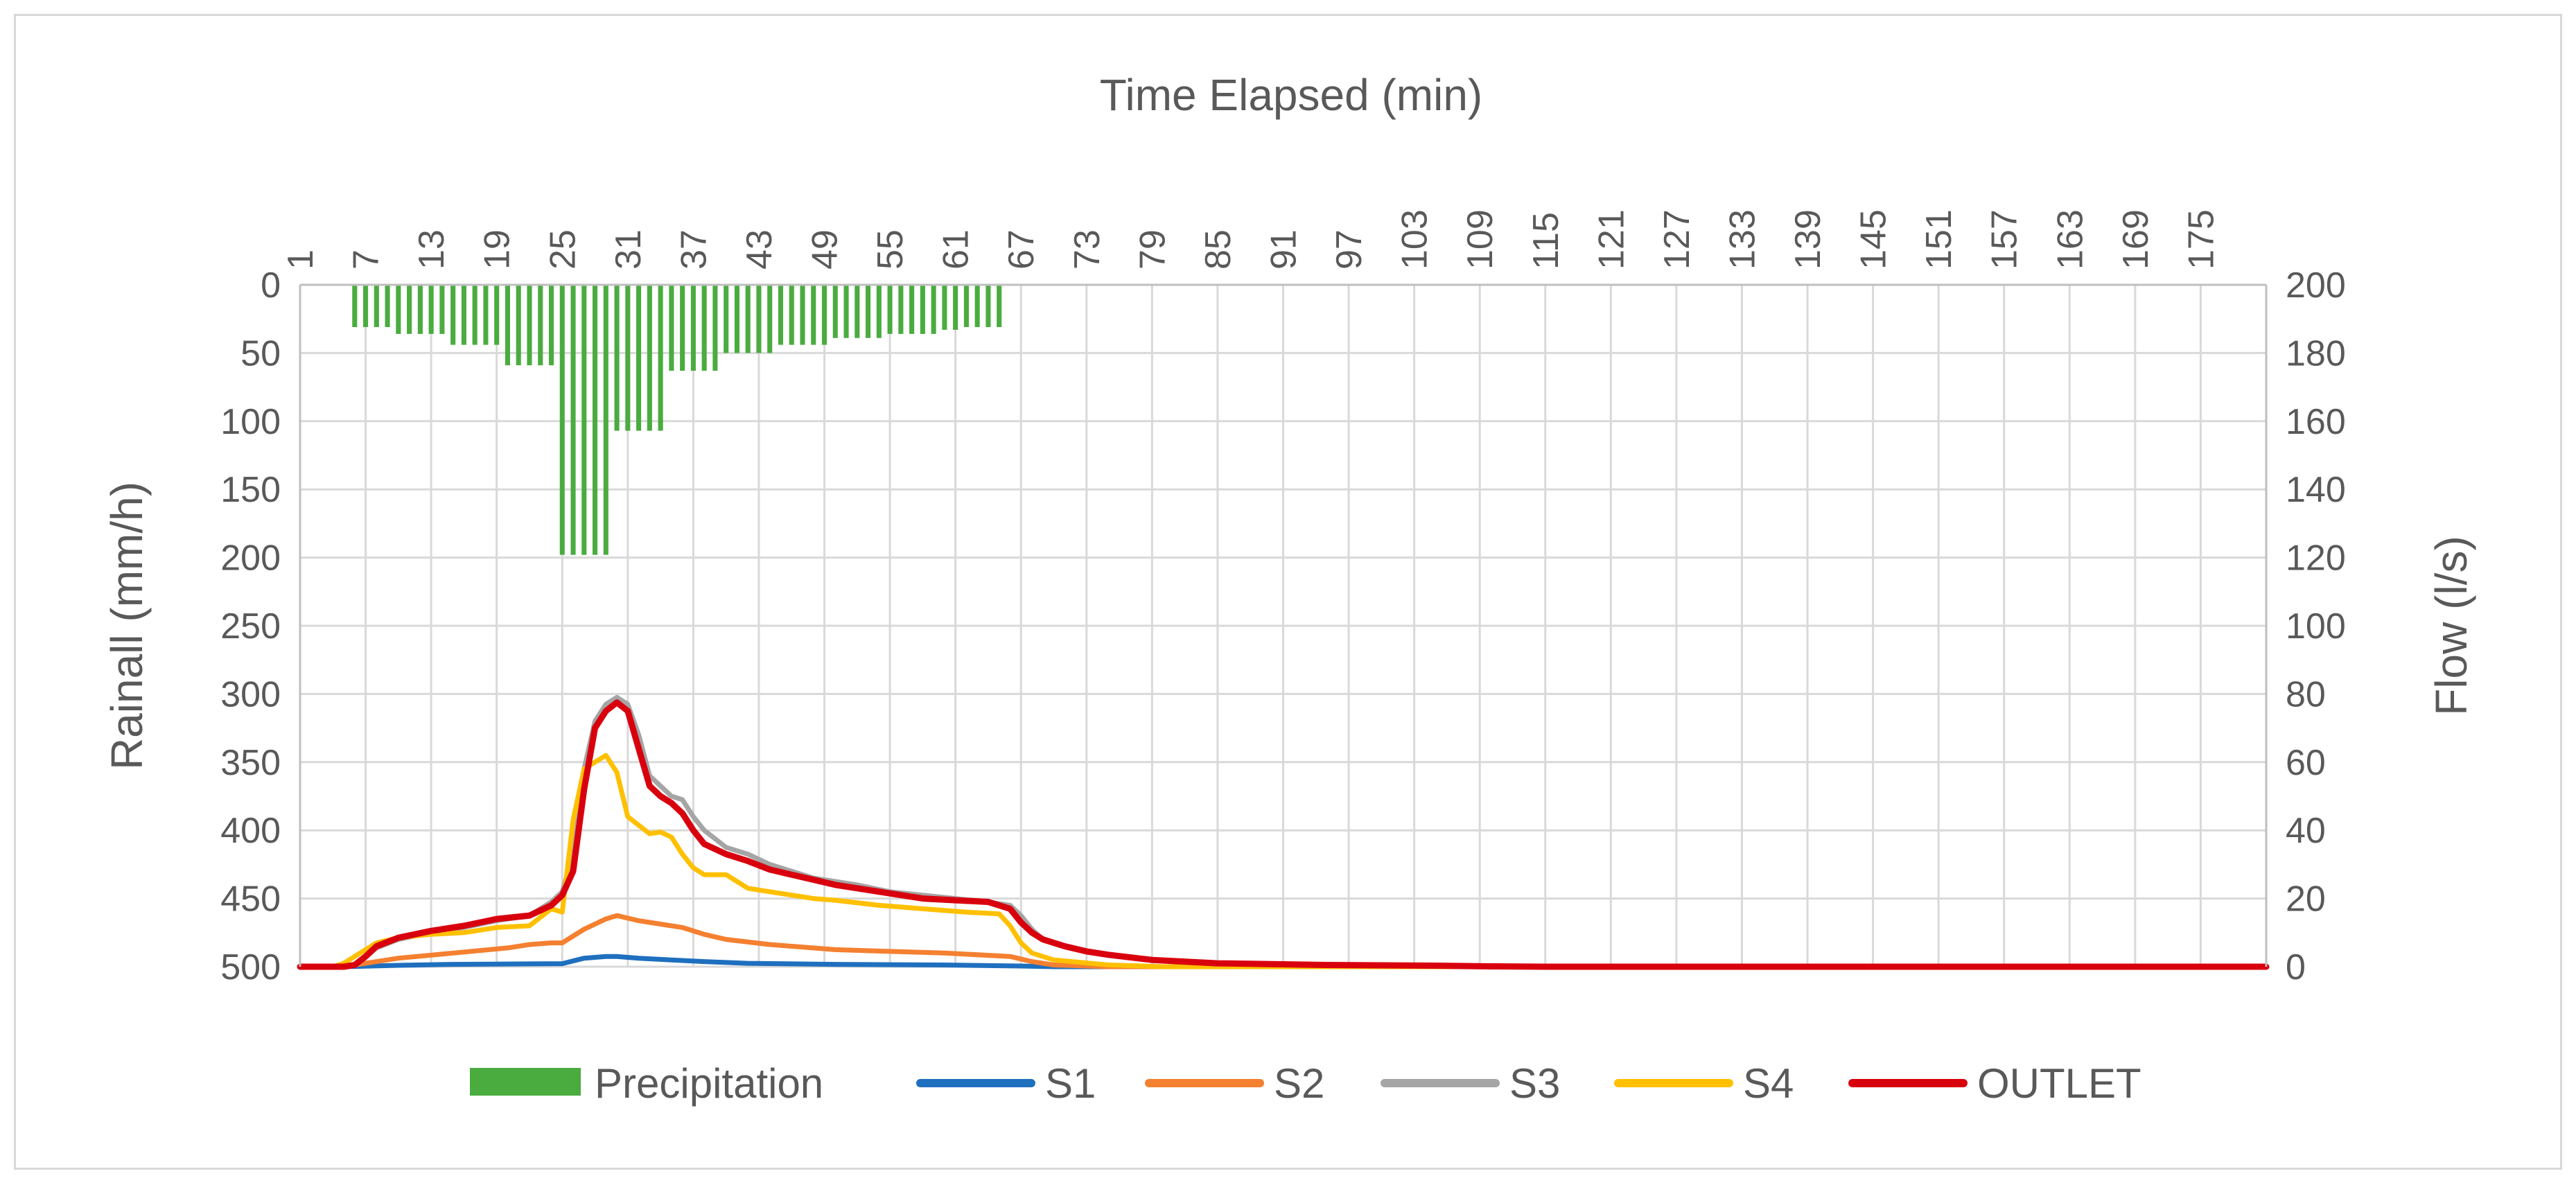  I want to click on right-tick-label: 120, so click(2316, 558).